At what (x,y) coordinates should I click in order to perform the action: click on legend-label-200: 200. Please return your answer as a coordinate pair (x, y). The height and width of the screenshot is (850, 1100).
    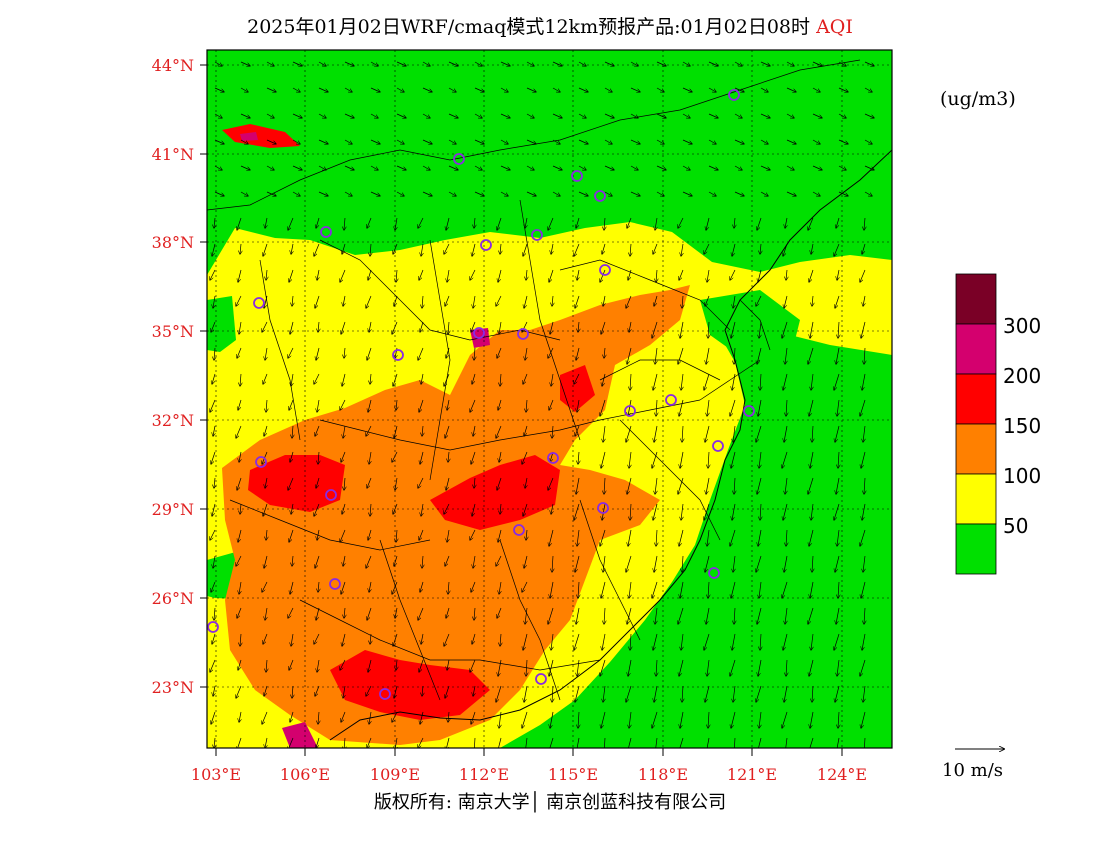
    Looking at the image, I should click on (1022, 376).